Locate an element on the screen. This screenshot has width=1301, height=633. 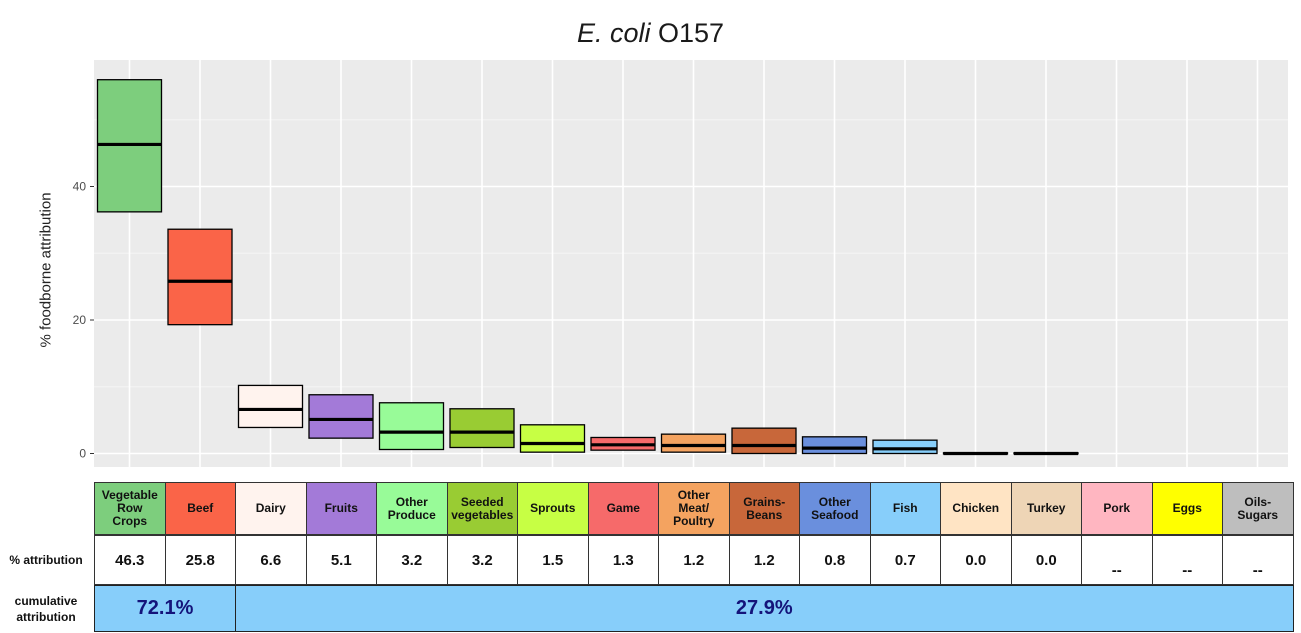
table-header-cell: Game is located at coordinates (623, 508).